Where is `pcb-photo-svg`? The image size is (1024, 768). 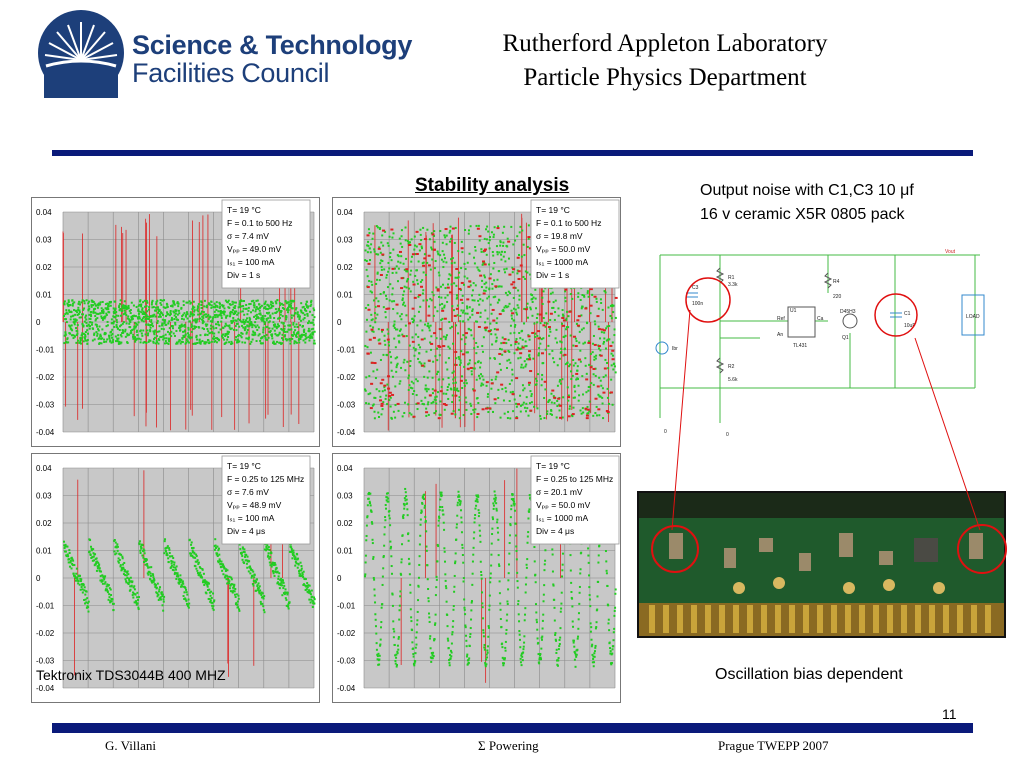 pcb-photo-svg is located at coordinates (821, 564).